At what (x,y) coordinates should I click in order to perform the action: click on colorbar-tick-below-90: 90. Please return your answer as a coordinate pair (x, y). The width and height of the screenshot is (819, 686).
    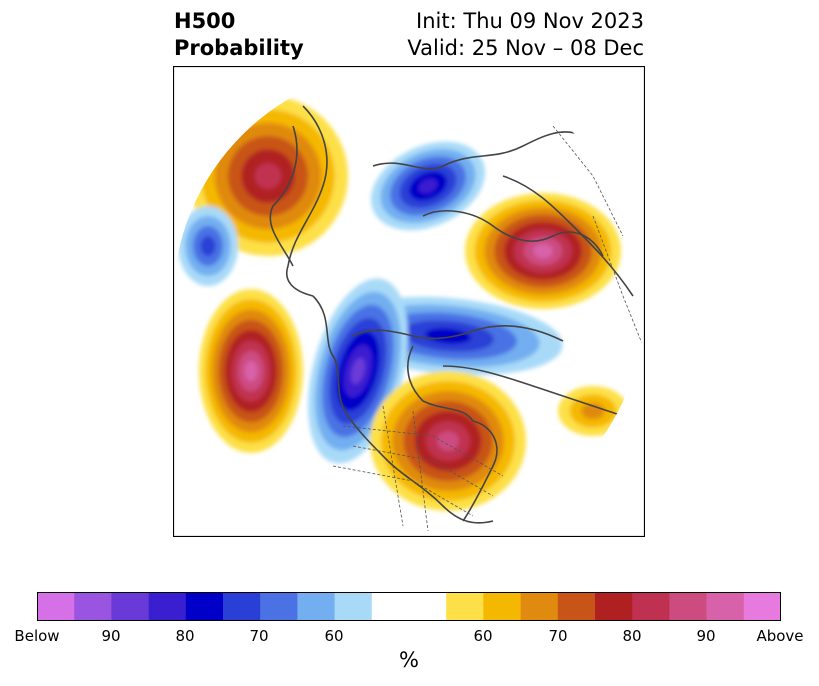
    Looking at the image, I should click on (111, 636).